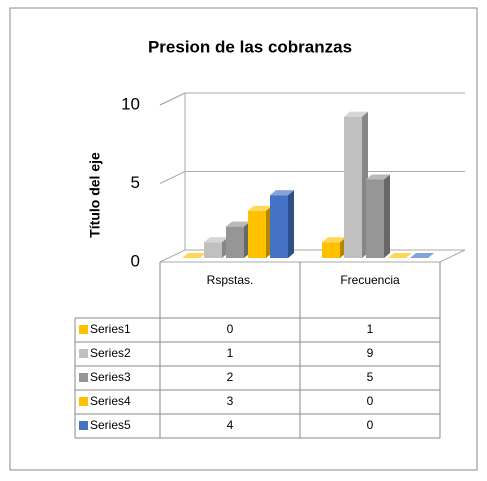 This screenshot has width=487, height=481. What do you see at coordinates (250, 46) in the screenshot?
I see `chart-title: Presion de las cobranzas` at bounding box center [250, 46].